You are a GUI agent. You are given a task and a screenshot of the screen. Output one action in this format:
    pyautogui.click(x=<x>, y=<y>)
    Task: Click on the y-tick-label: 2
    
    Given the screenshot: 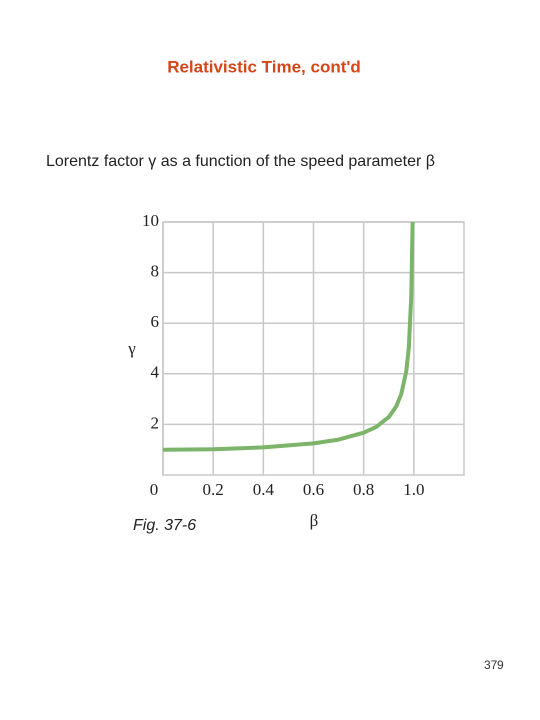 What is the action you would take?
    pyautogui.click(x=155, y=422)
    